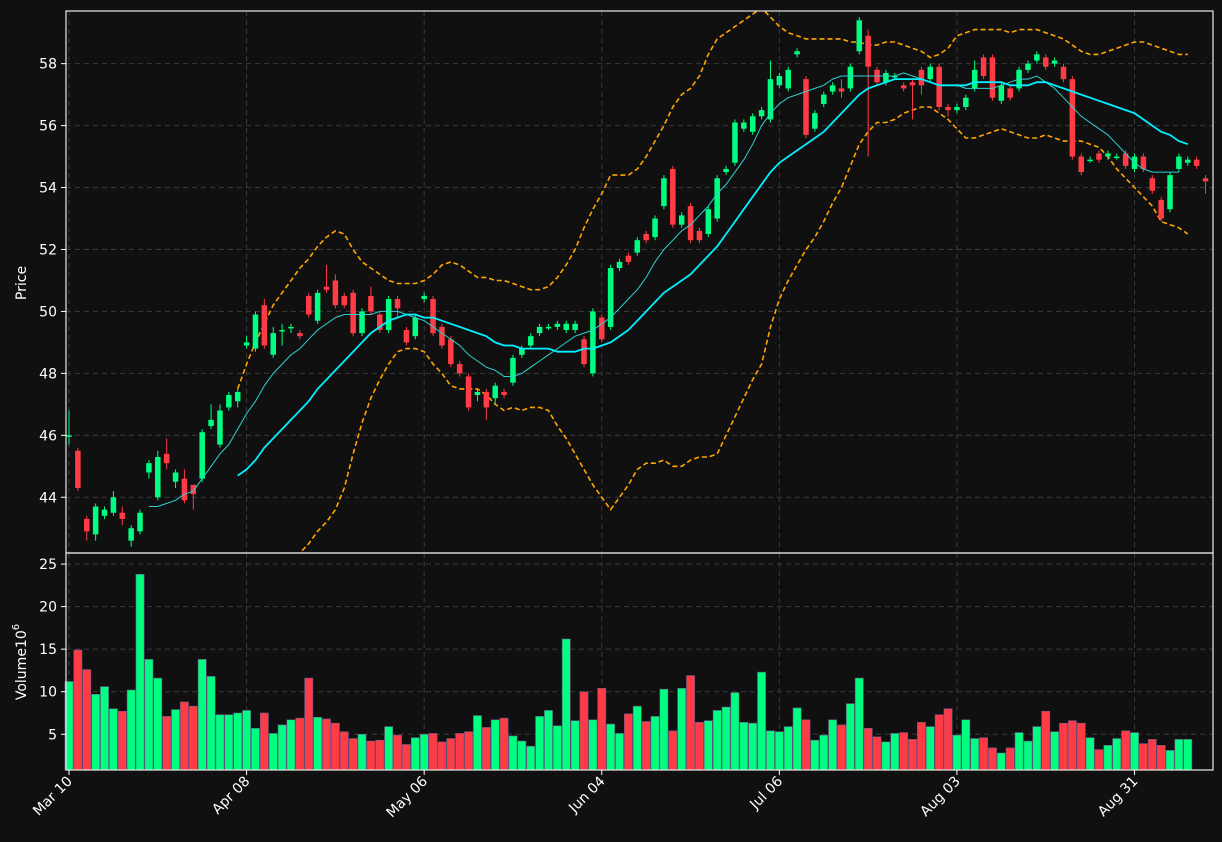 The height and width of the screenshot is (842, 1222). What do you see at coordinates (16, 627) in the screenshot?
I see `volume-axis-label-exponent: 6` at bounding box center [16, 627].